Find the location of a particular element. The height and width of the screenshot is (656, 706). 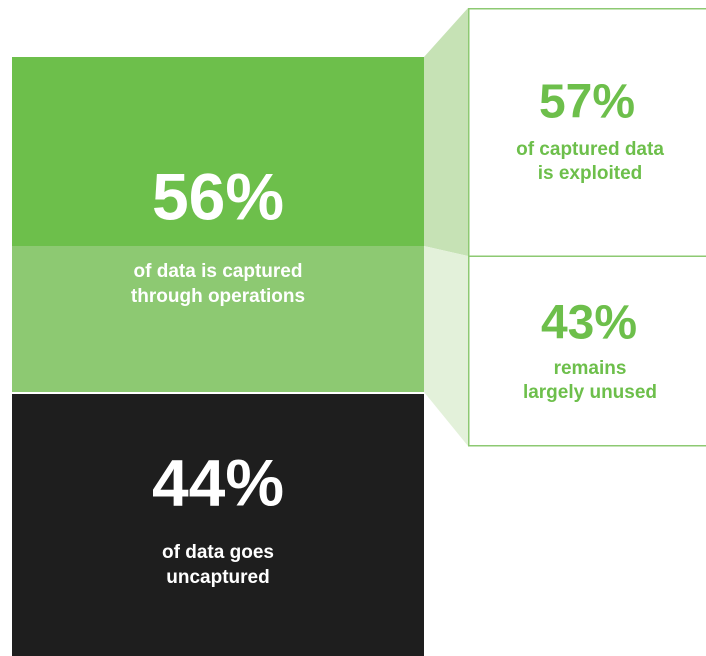

exploited-caption: is exploited is located at coordinates (590, 173).